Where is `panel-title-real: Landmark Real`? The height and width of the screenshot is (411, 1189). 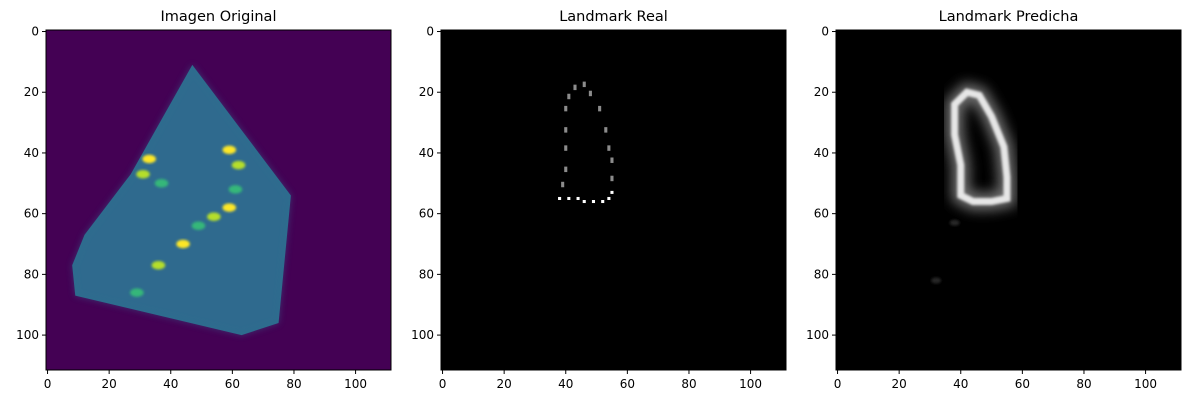
panel-title-real: Landmark Real is located at coordinates (613, 17).